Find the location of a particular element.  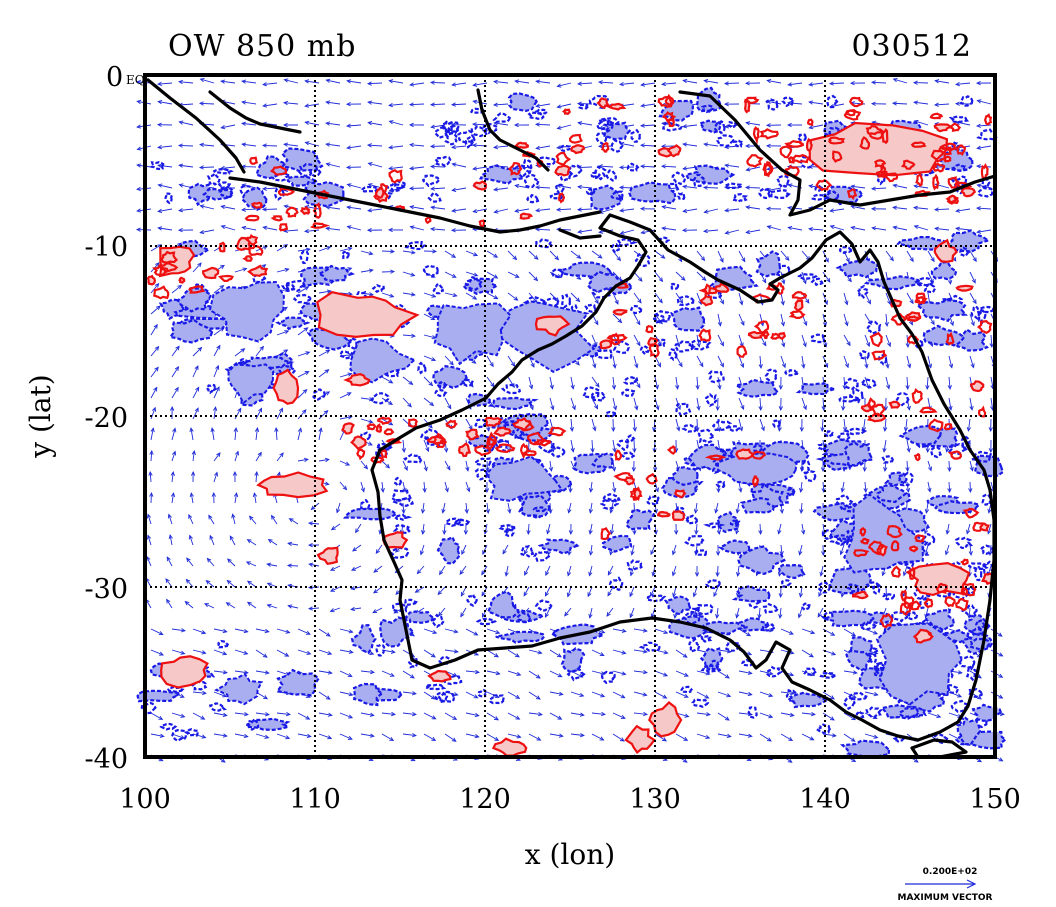

sulawesi-coastline is located at coordinates (513, 130).